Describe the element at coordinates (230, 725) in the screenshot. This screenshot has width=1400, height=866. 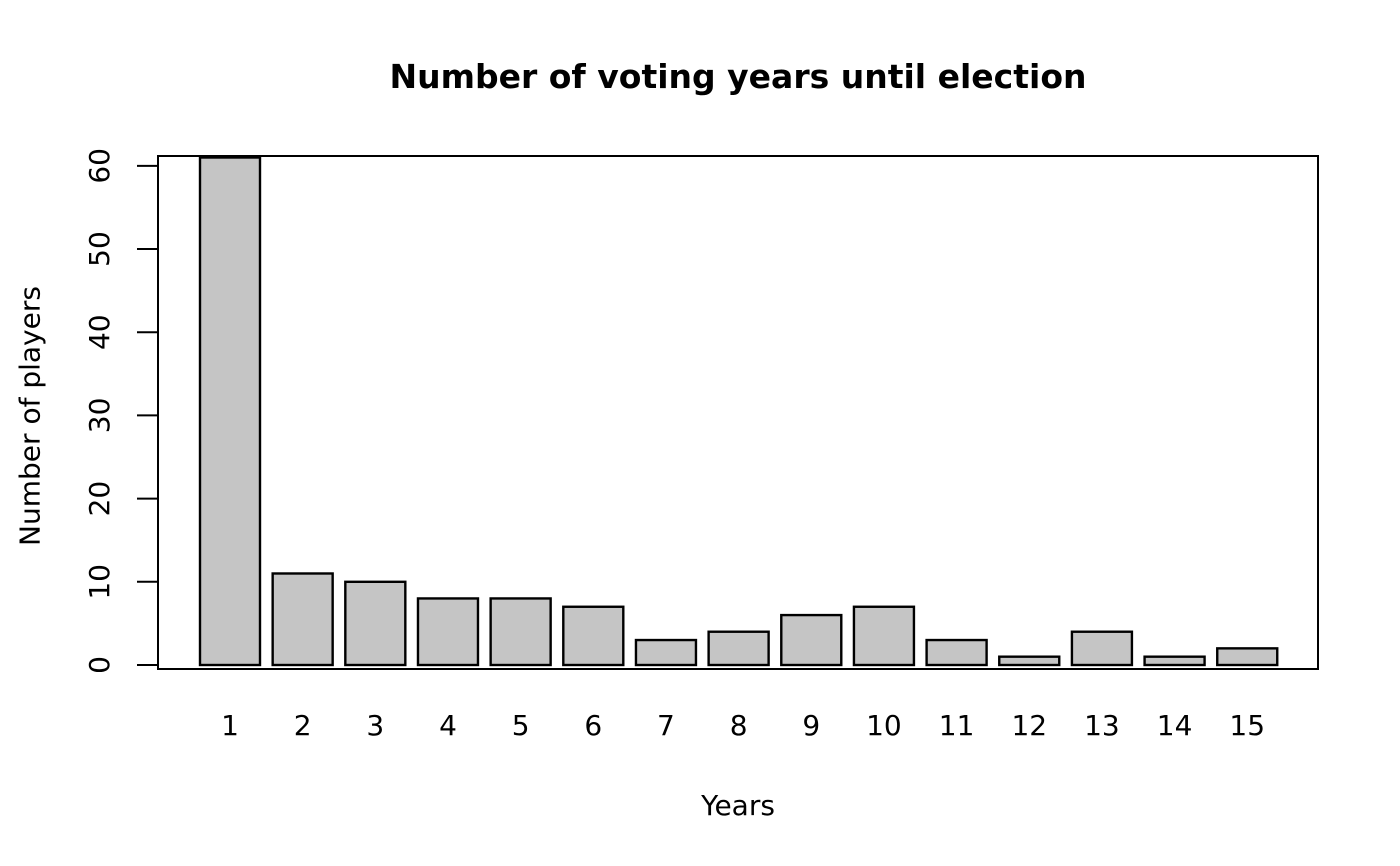
I see `x-tick-label: 1` at that location.